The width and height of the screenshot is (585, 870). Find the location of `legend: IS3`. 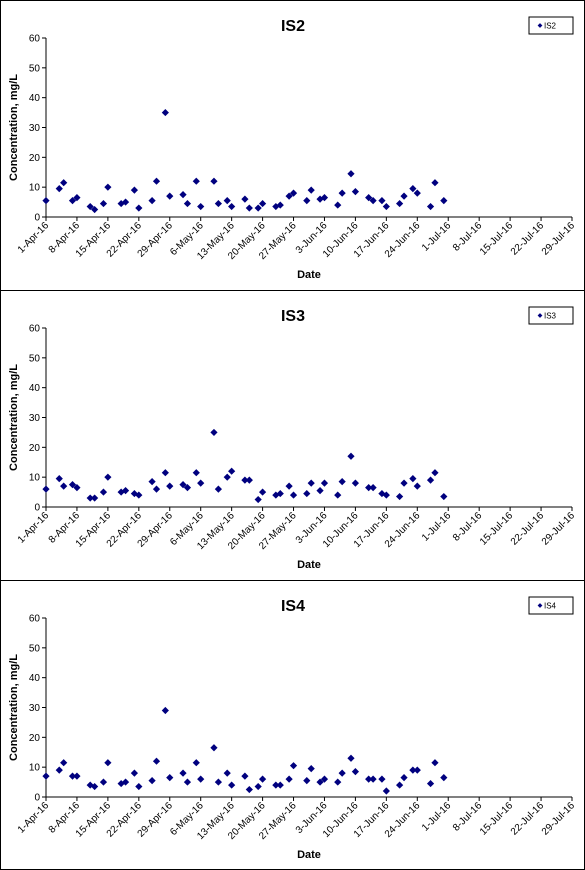

legend: IS3 is located at coordinates (551, 315).